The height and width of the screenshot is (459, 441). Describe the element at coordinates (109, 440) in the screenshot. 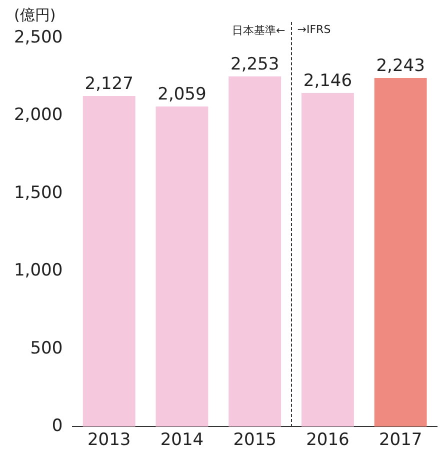

I see `x-tick-label: 2013` at that location.